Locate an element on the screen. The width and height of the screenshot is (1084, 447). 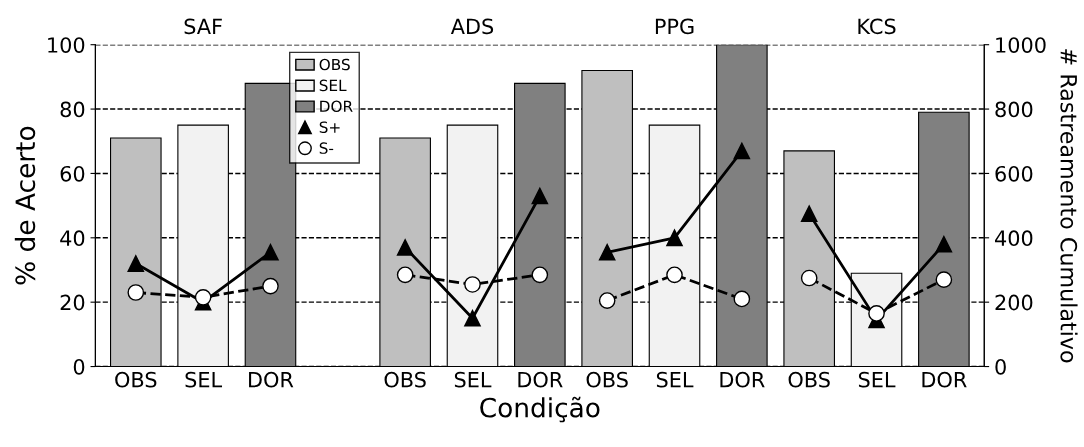
legend-label: S+ is located at coordinates (329, 127).